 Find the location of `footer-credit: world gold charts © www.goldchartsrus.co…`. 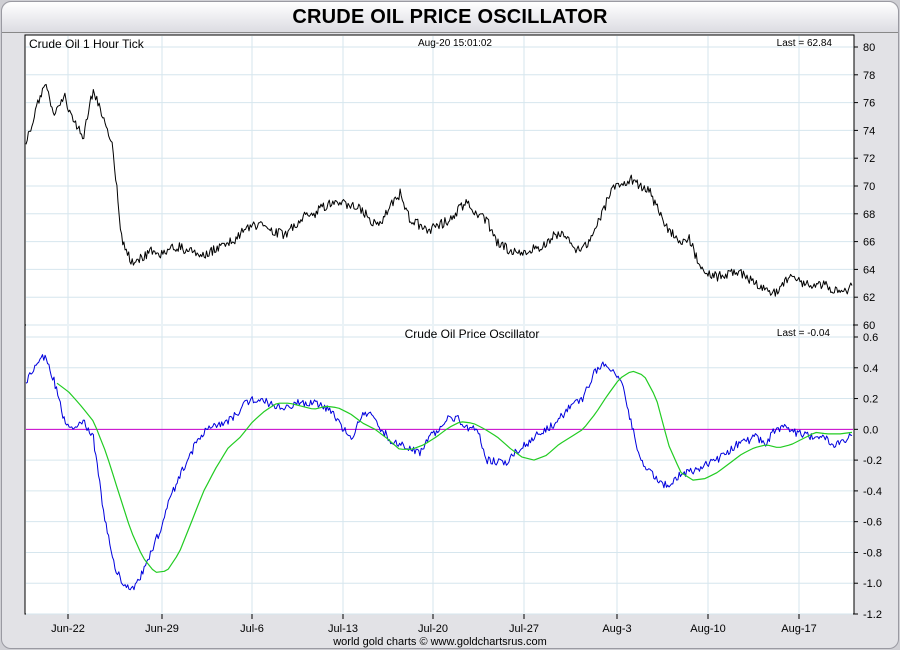

footer-credit: world gold charts © www.goldchartsrus.co… is located at coordinates (439, 642).